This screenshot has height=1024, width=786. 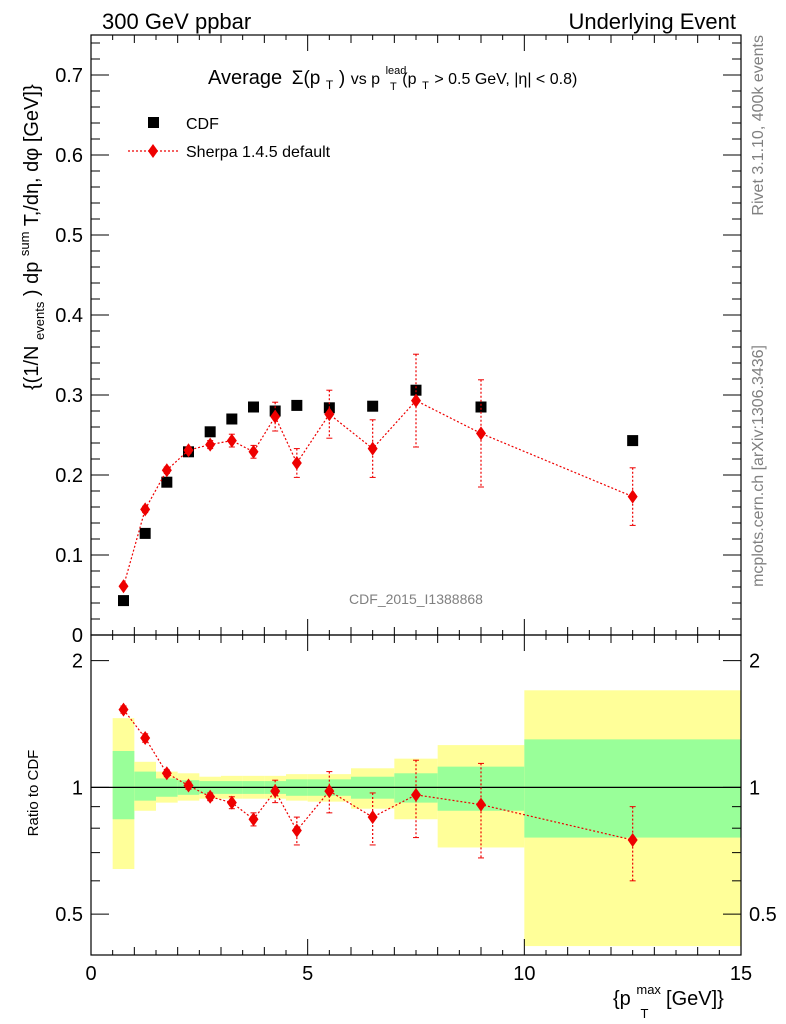 What do you see at coordinates (77, 788) in the screenshot?
I see `ratio-tick-label: 1` at bounding box center [77, 788].